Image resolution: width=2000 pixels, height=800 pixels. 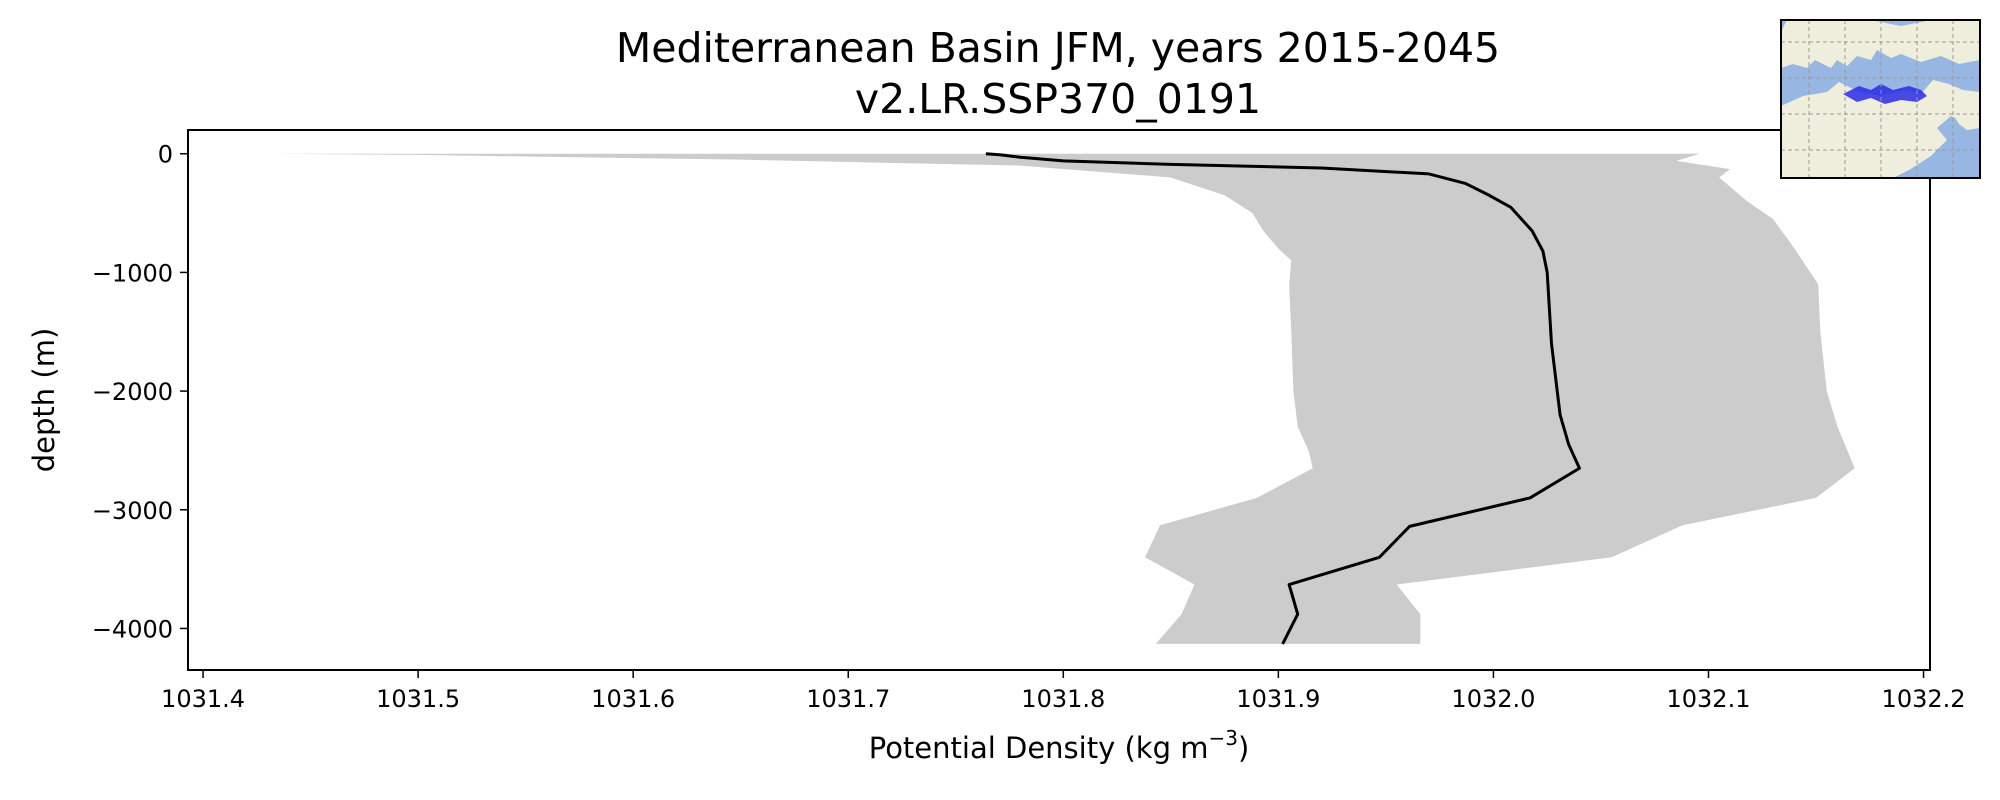 I want to click on x-tick-label: 1031.5, so click(x=418, y=699).